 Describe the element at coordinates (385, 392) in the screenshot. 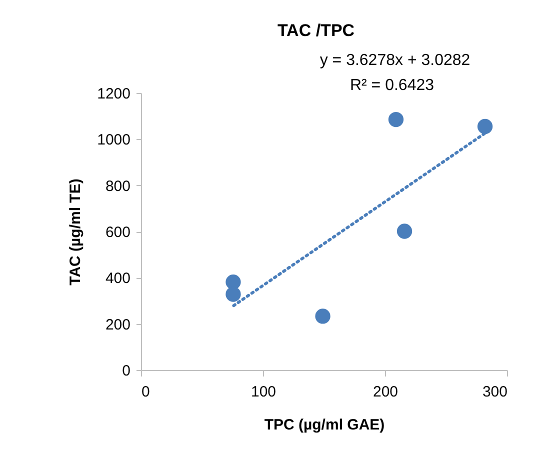

I see `x-tick-label: 200` at that location.